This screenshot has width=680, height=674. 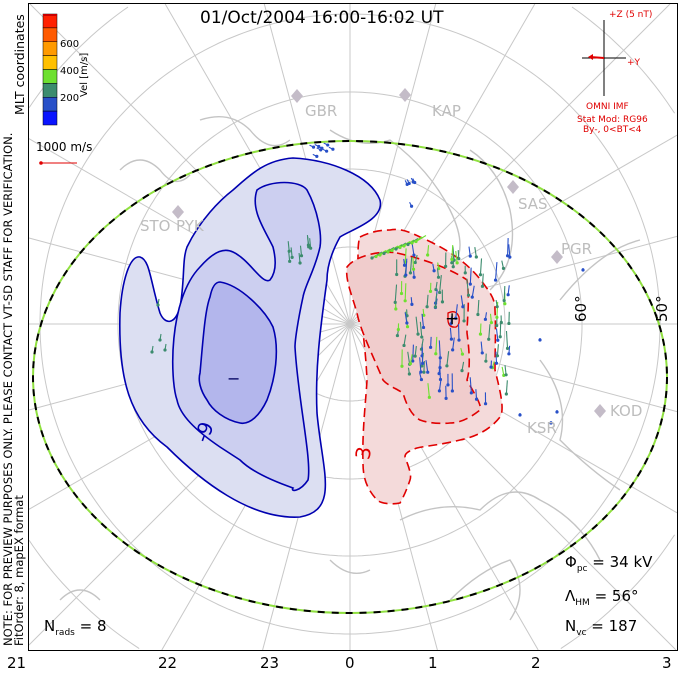 I want to click on station-label-kod: KOD, so click(x=626, y=411).